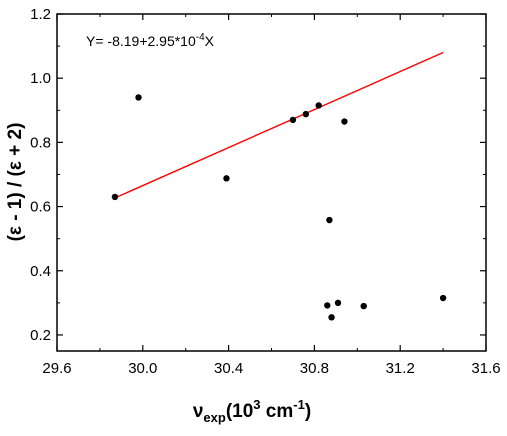  What do you see at coordinates (40, 142) in the screenshot?
I see `y-tick-label: 0.8` at bounding box center [40, 142].